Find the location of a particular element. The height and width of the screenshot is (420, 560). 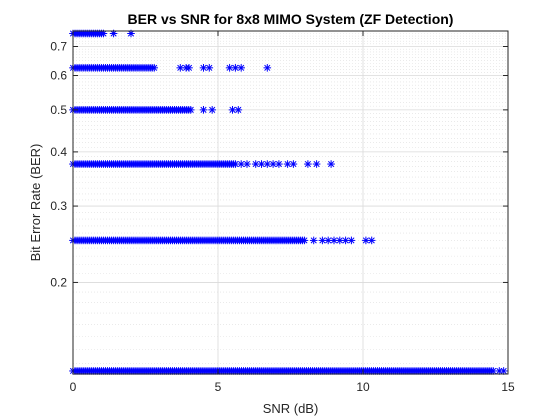

x-tick-label: 15 is located at coordinates (508, 387).